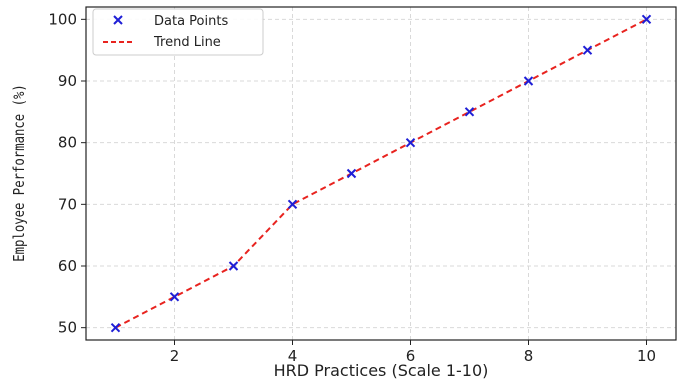 This screenshot has width=679, height=383. What do you see at coordinates (67, 266) in the screenshot?
I see `y-tick-label: 60` at bounding box center [67, 266].